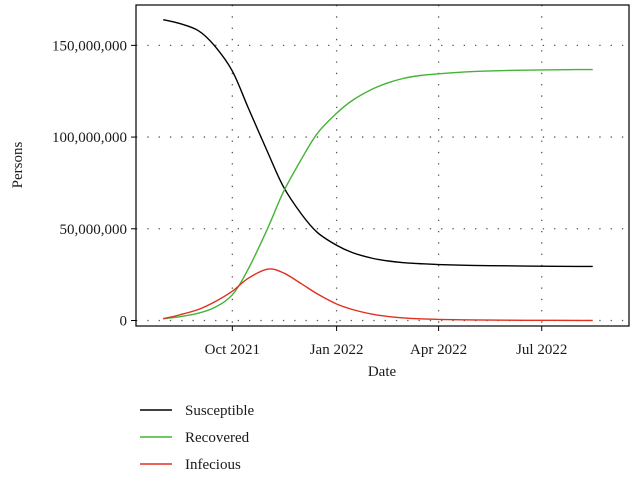  What do you see at coordinates (89, 138) in the screenshot?
I see `y-tick-label: 100,000,000` at bounding box center [89, 138].